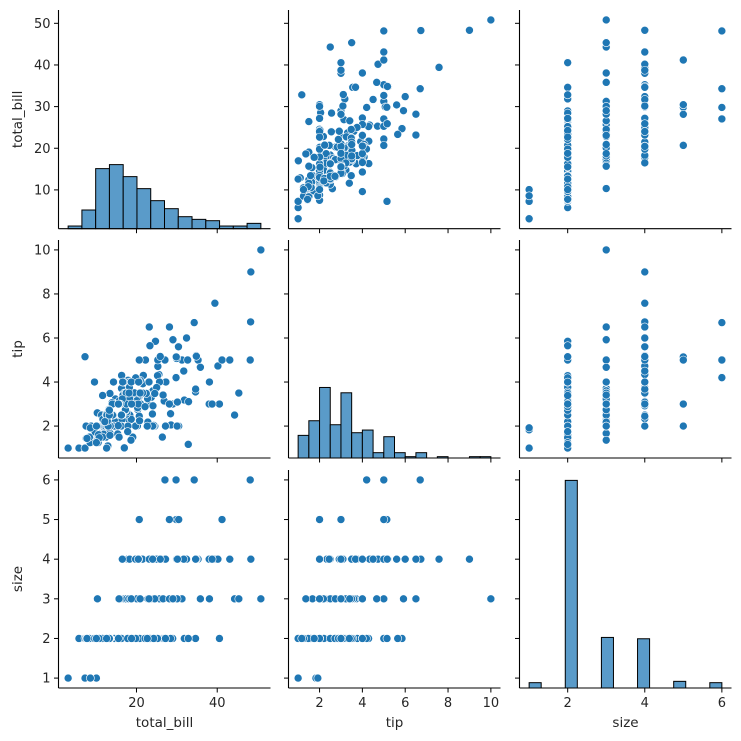 The image size is (741, 741). Describe the element at coordinates (18, 119) in the screenshot. I see `y-axis-label-total_bill: total_bill` at that location.